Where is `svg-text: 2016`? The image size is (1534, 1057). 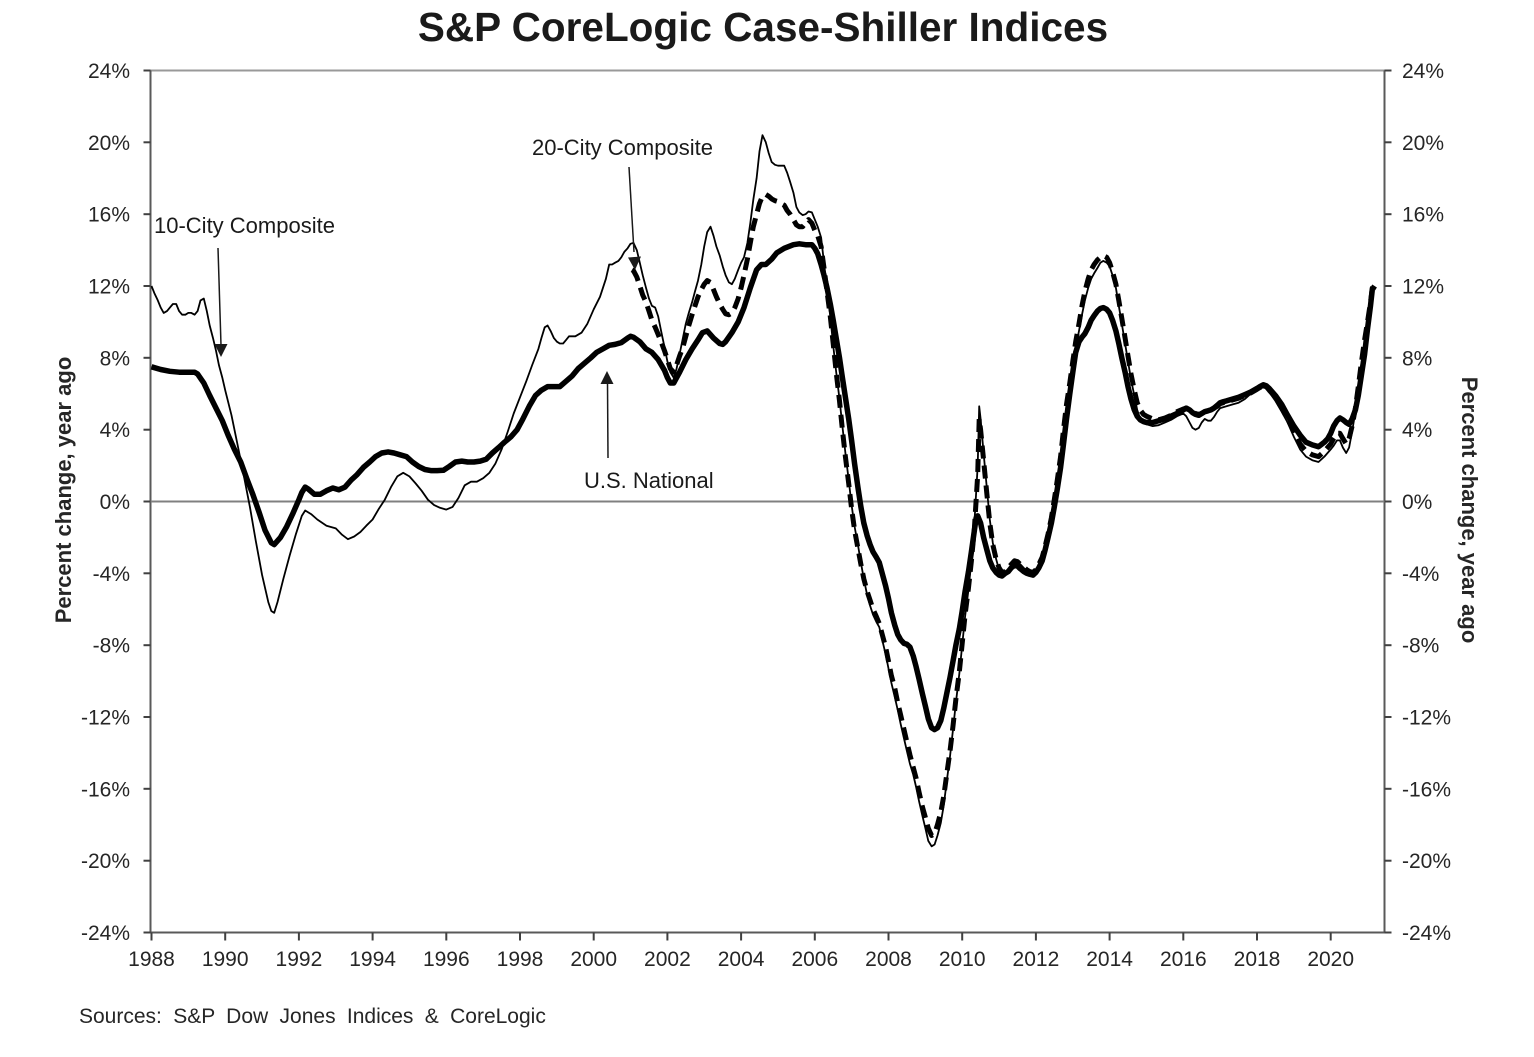 svg-text: 2016 is located at coordinates (1183, 959).